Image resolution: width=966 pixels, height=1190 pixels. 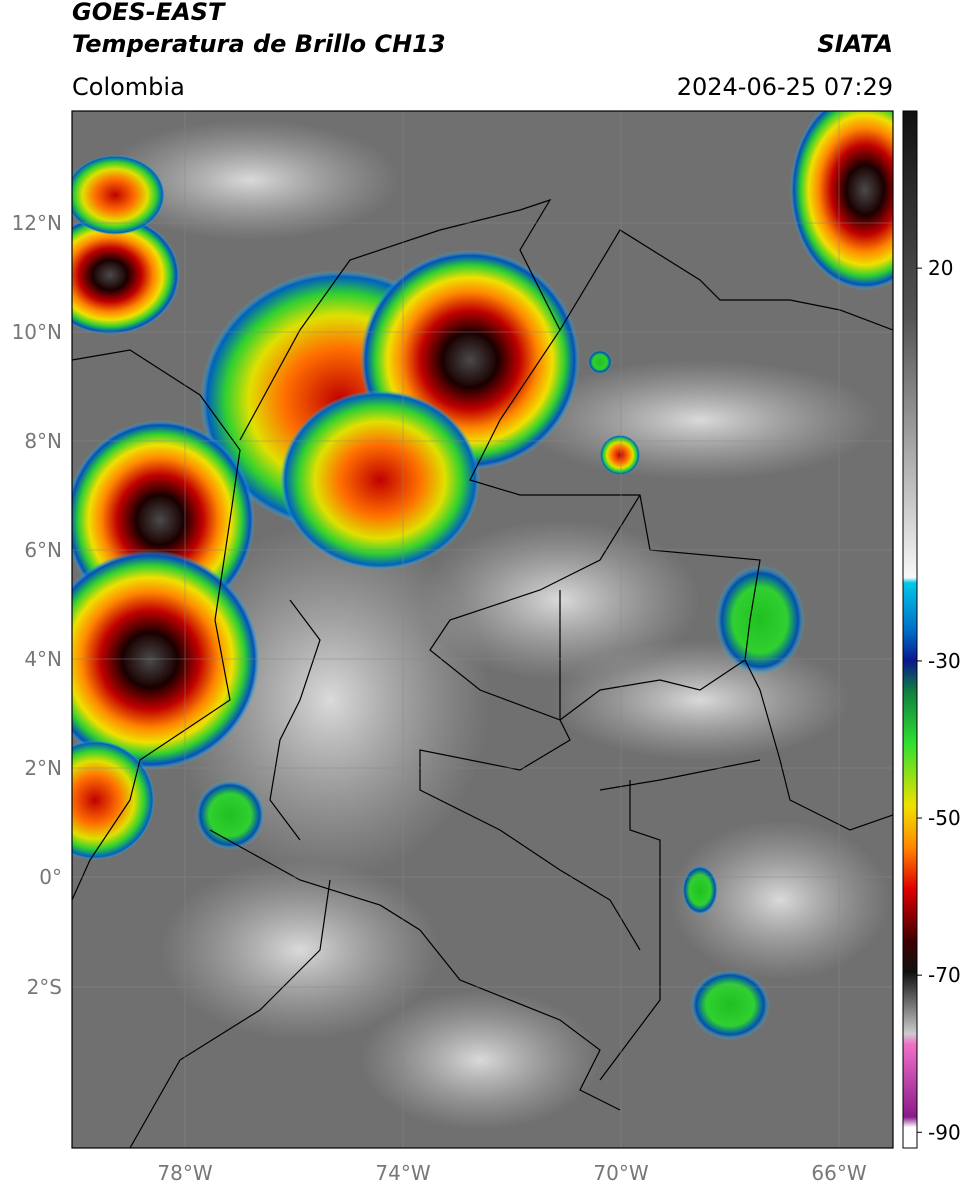 I want to click on lat-label: 0°, so click(x=50, y=877).